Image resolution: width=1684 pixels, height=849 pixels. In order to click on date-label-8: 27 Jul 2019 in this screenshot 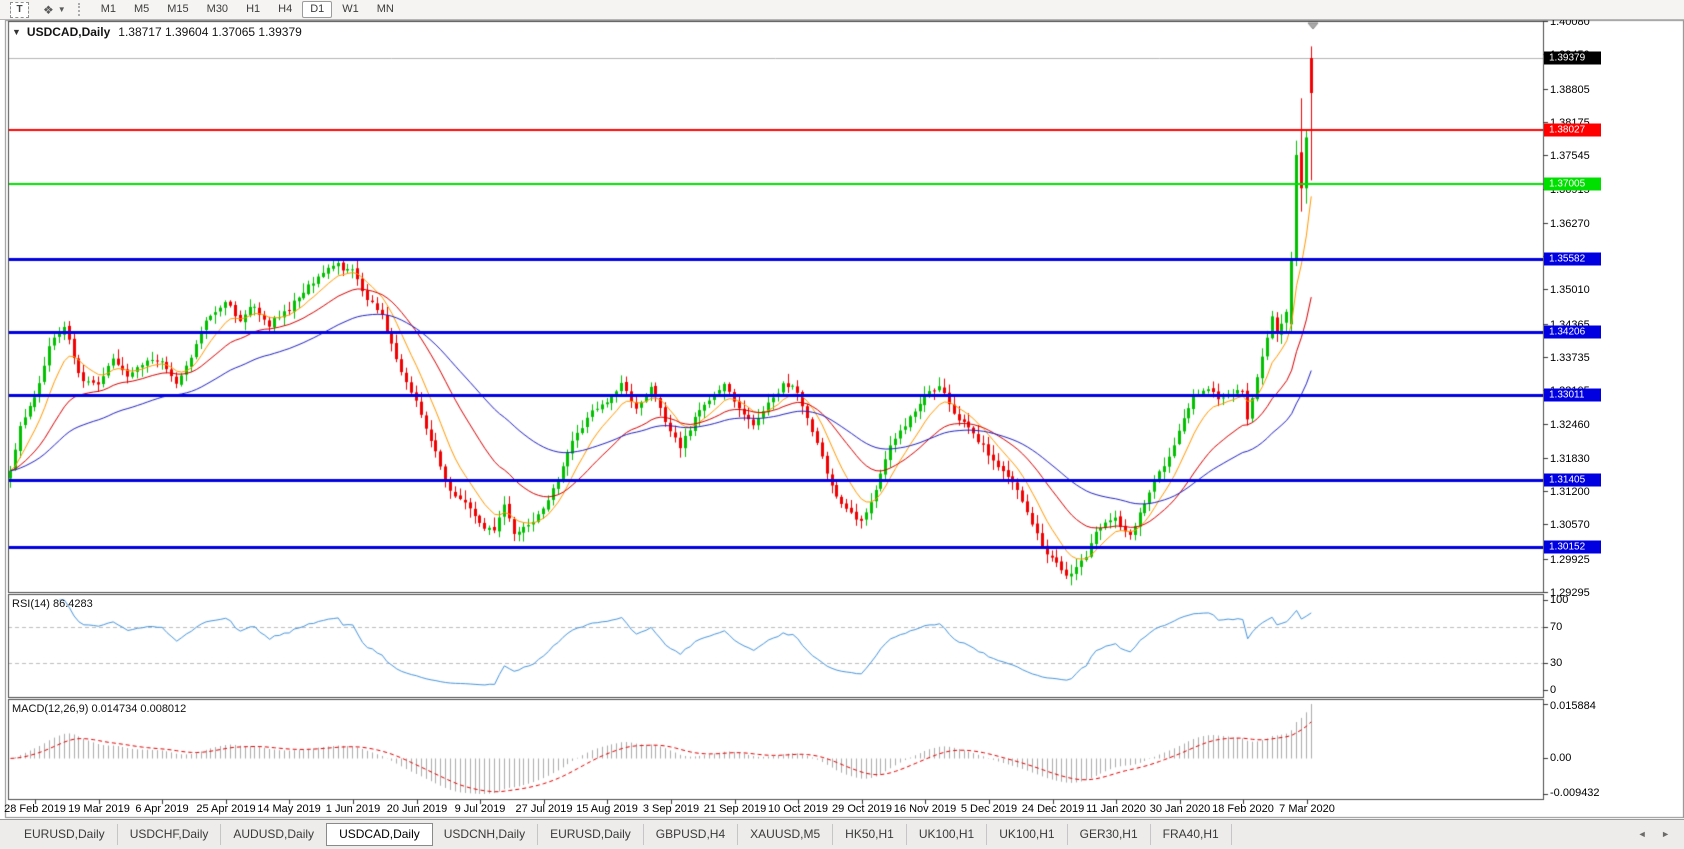, I will do `click(544, 809)`.